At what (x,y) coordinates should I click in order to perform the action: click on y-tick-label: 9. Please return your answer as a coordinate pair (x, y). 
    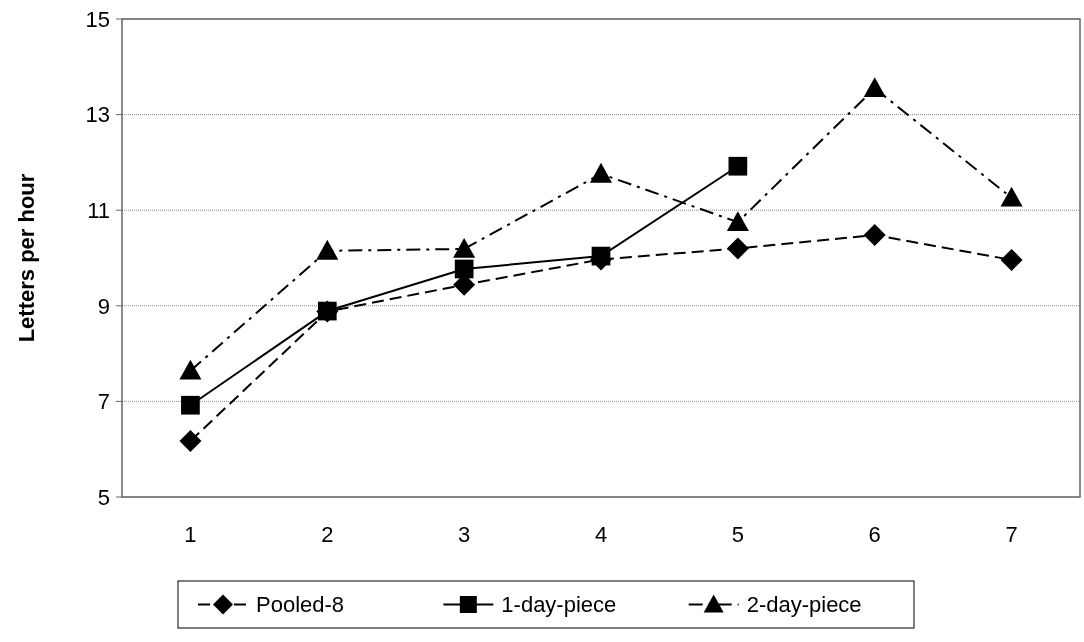
    Looking at the image, I should click on (103, 306).